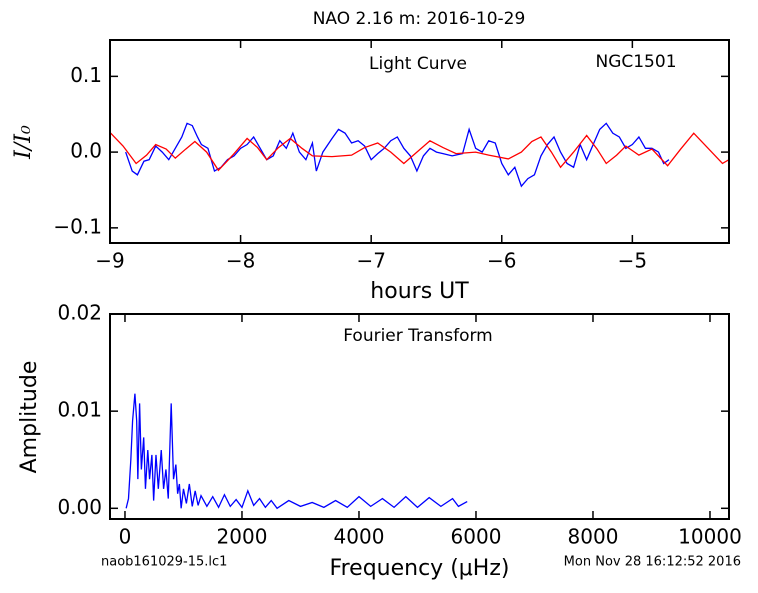  Describe the element at coordinates (420, 568) in the screenshot. I see `x-axis-label: Frequency (μHz)` at that location.